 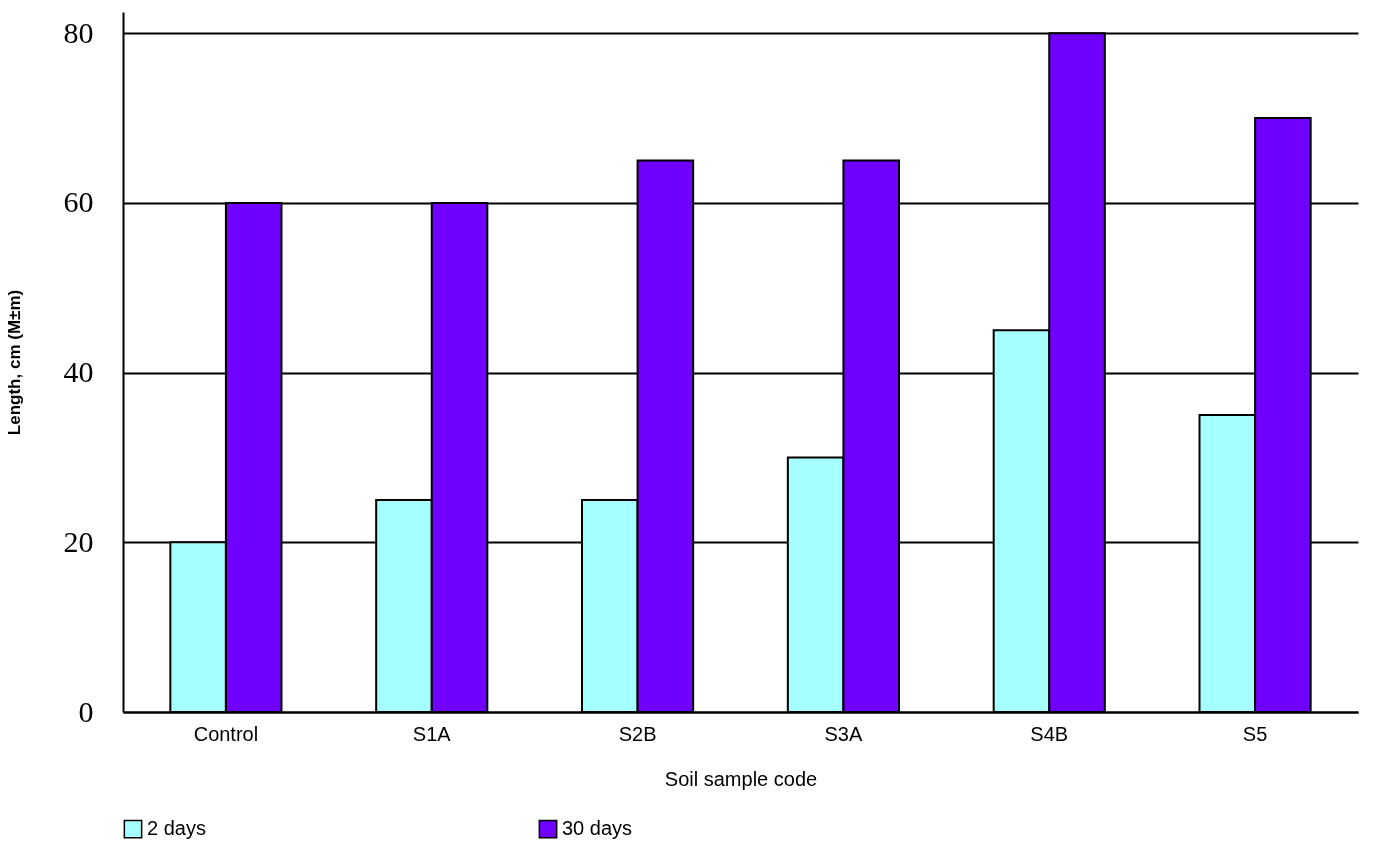 What do you see at coordinates (432, 733) in the screenshot?
I see `x-tick-label: S1A` at bounding box center [432, 733].